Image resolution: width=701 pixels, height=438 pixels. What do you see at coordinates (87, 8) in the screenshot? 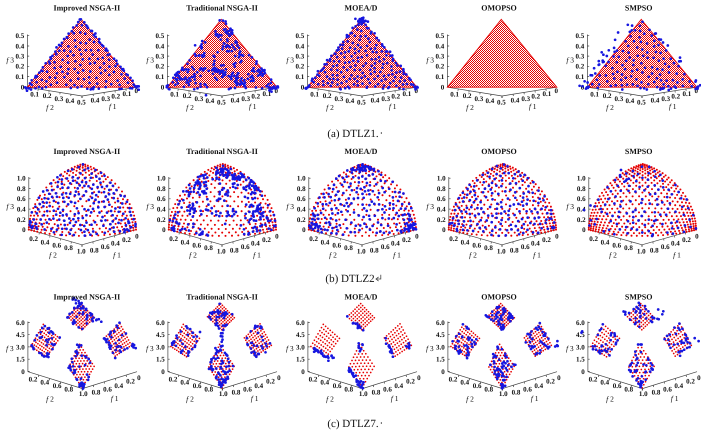
I see `svg-text: Improved NSGA-II` at bounding box center [87, 8].